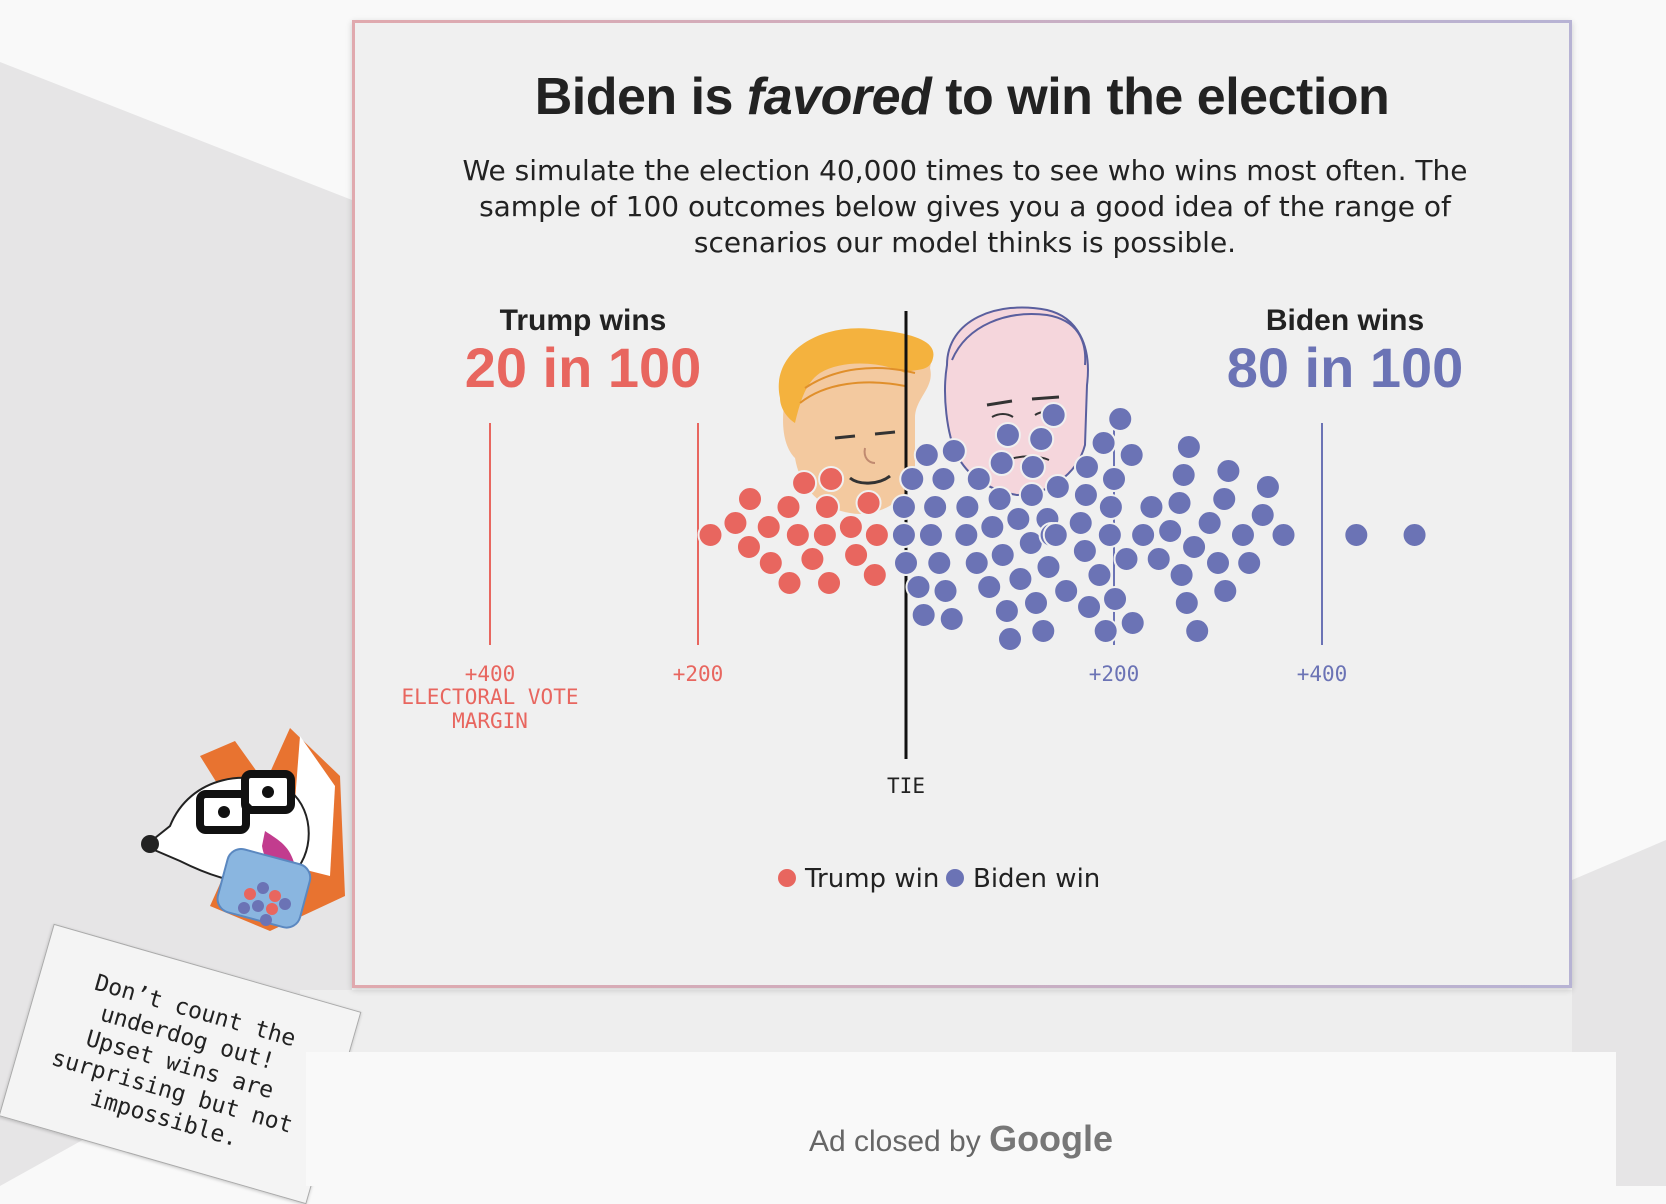  What do you see at coordinates (856, 421) in the screenshot?
I see `trump-face-illustration` at bounding box center [856, 421].